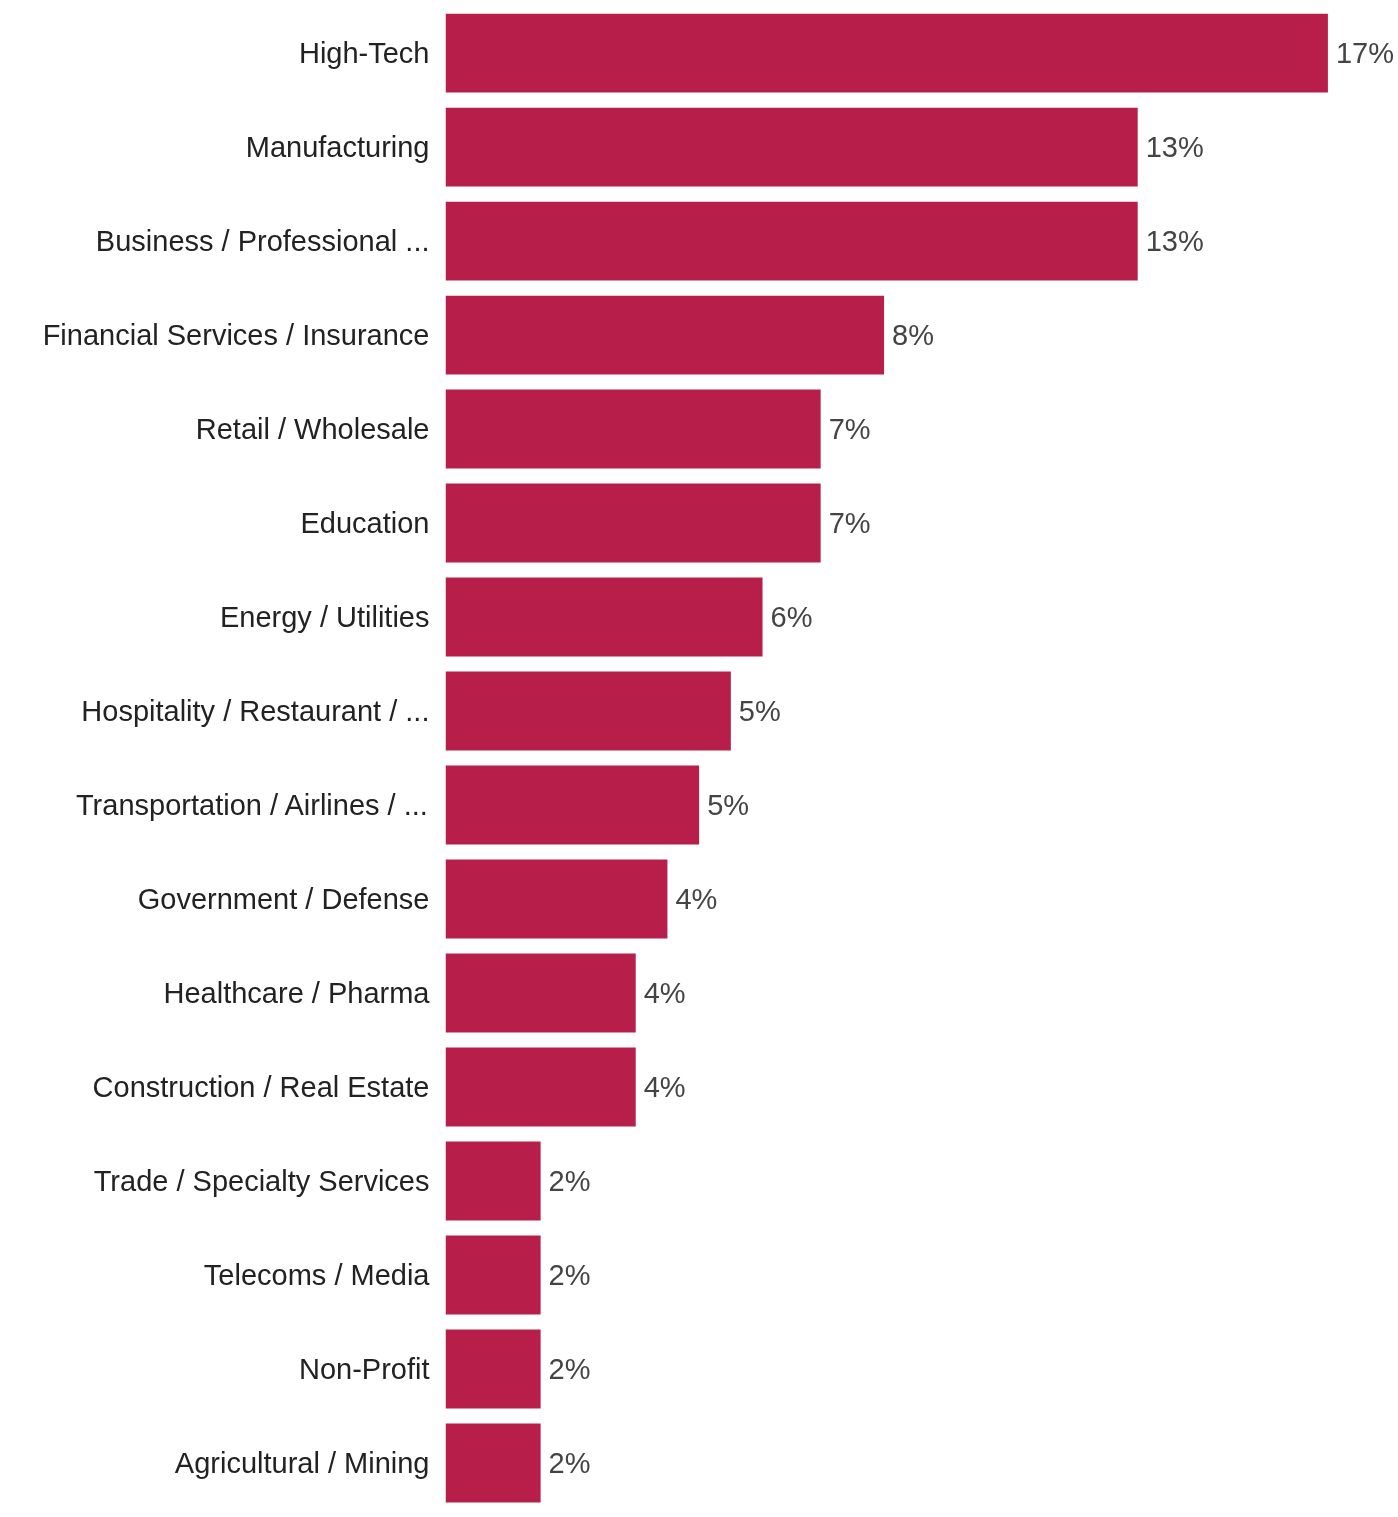 The height and width of the screenshot is (1517, 1398). I want to click on y-tick-label: Telecoms / Media, so click(317, 1275).